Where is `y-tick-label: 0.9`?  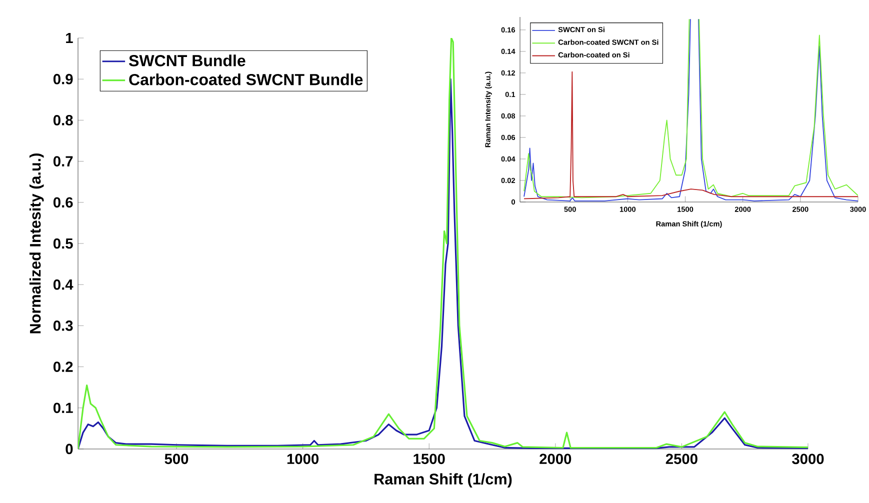
y-tick-label: 0.9 is located at coordinates (63, 79).